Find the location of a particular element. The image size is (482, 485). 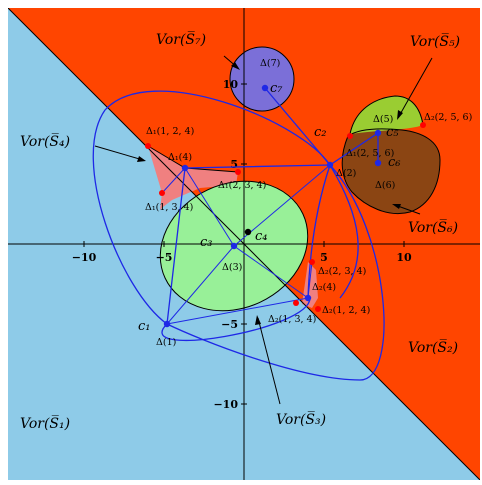

label-delta6: Δ(6) is located at coordinates (385, 185).